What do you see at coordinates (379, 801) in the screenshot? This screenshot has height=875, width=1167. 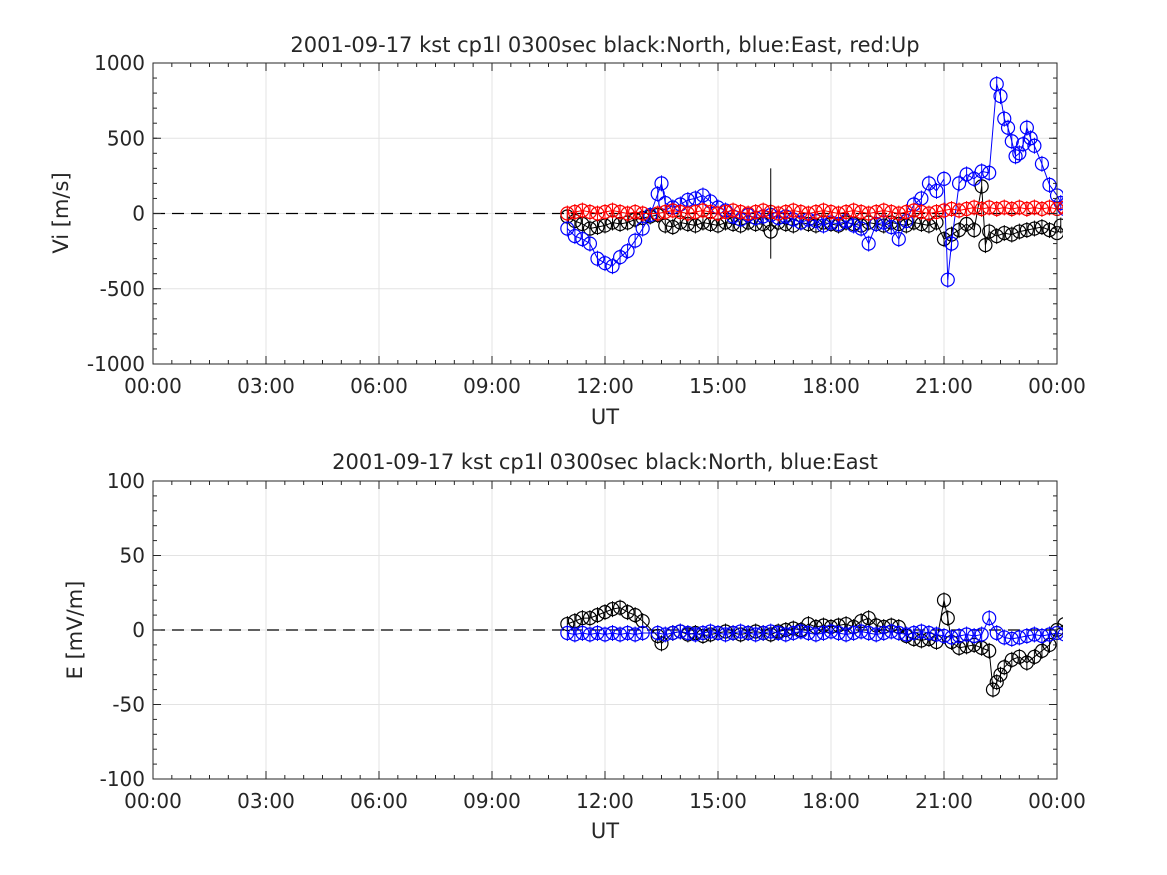 I see `efield-x-tick-label: 06:00` at bounding box center [379, 801].